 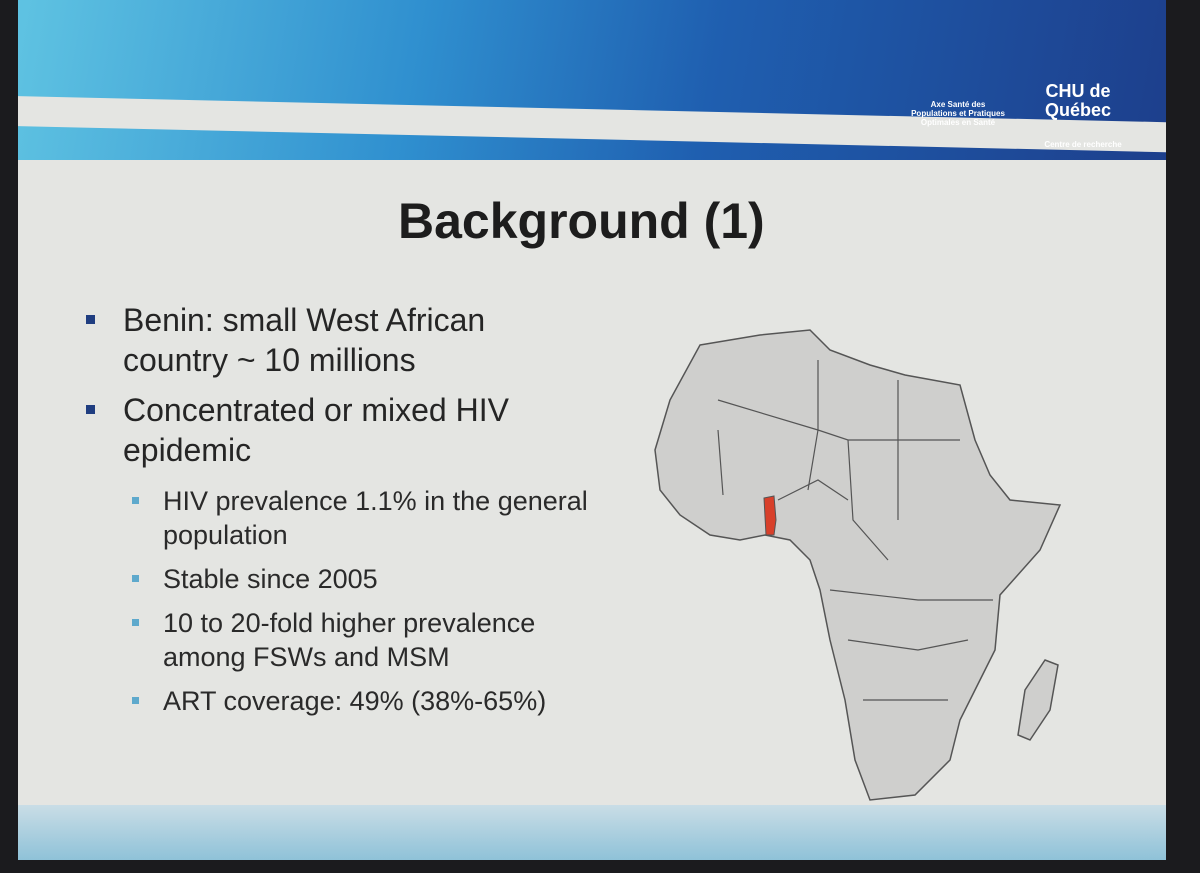 What do you see at coordinates (270, 579) in the screenshot?
I see `bullet-text: Stable since 2005` at bounding box center [270, 579].